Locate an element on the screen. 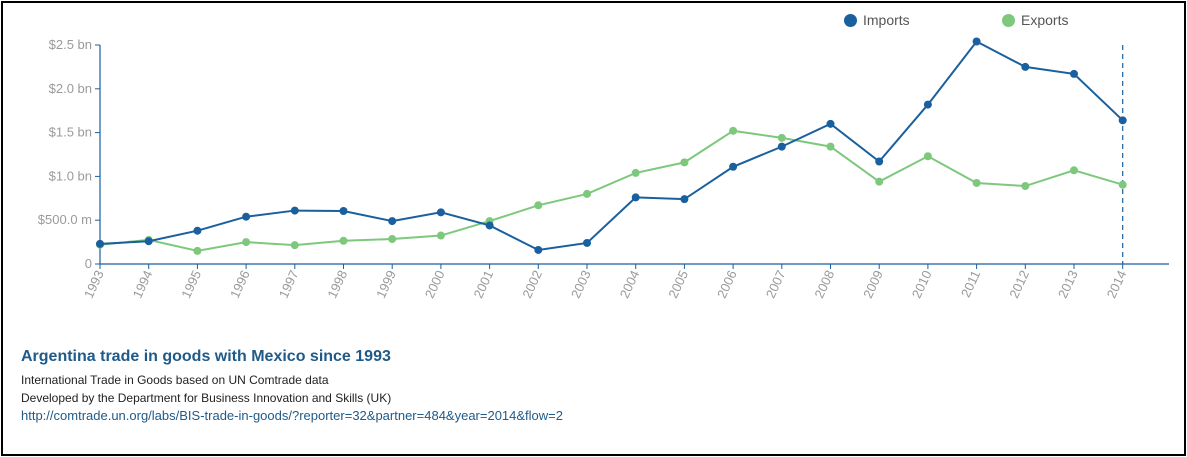  x-tick-label: 2012 is located at coordinates (1019, 284).